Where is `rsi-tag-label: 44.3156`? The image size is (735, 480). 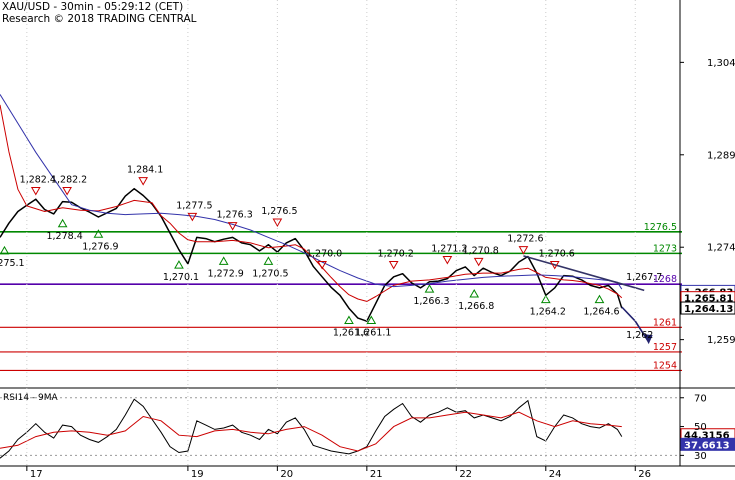 rsi-tag-label: 44.3156 is located at coordinates (707, 436).